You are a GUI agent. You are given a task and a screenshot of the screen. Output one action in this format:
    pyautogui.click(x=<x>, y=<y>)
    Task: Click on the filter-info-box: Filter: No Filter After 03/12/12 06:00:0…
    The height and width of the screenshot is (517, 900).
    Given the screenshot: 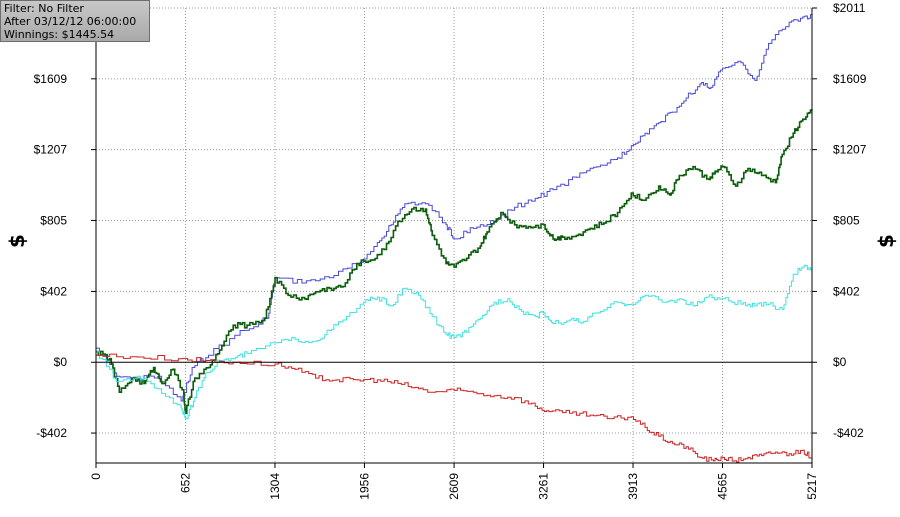 What is the action you would take?
    pyautogui.click(x=75, y=21)
    